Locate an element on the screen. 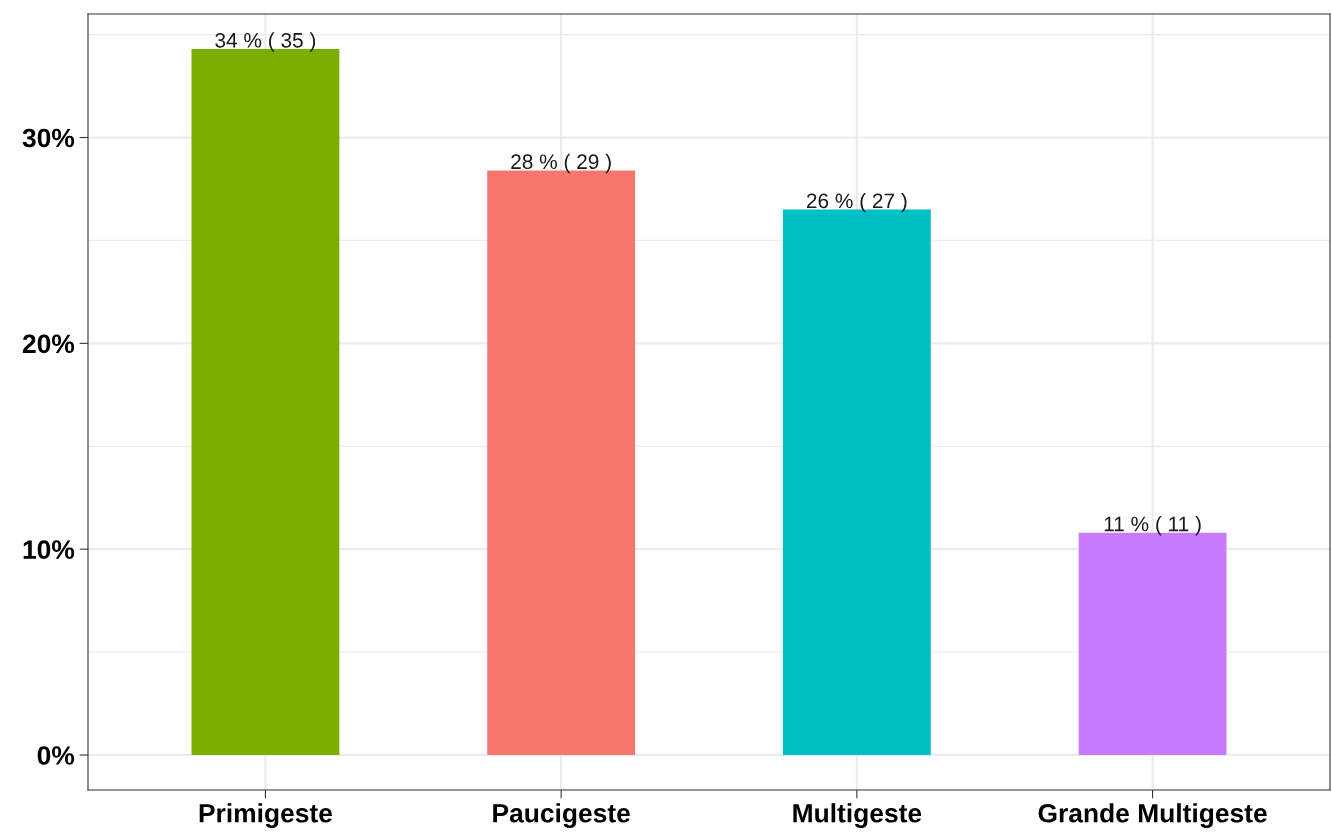 The image size is (1332, 835). data-label: 26 % ( 27 ) is located at coordinates (856, 202).